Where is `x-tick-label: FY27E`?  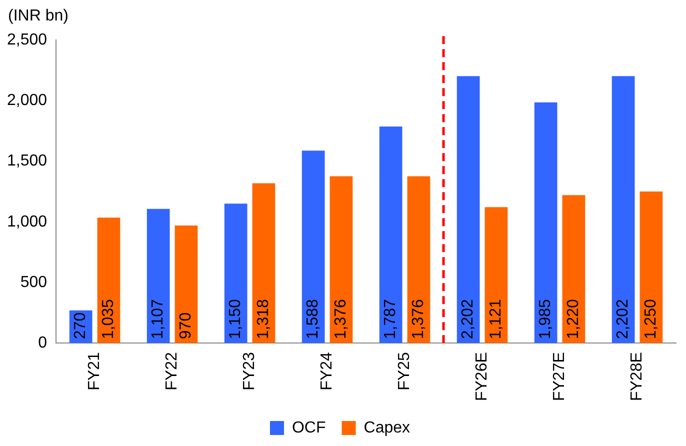
x-tick-label: FY27E is located at coordinates (559, 377).